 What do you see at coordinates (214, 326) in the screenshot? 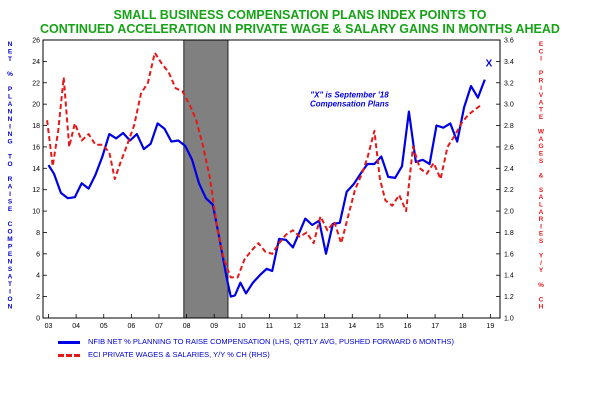
I see `x-tick-label: 09` at bounding box center [214, 326].